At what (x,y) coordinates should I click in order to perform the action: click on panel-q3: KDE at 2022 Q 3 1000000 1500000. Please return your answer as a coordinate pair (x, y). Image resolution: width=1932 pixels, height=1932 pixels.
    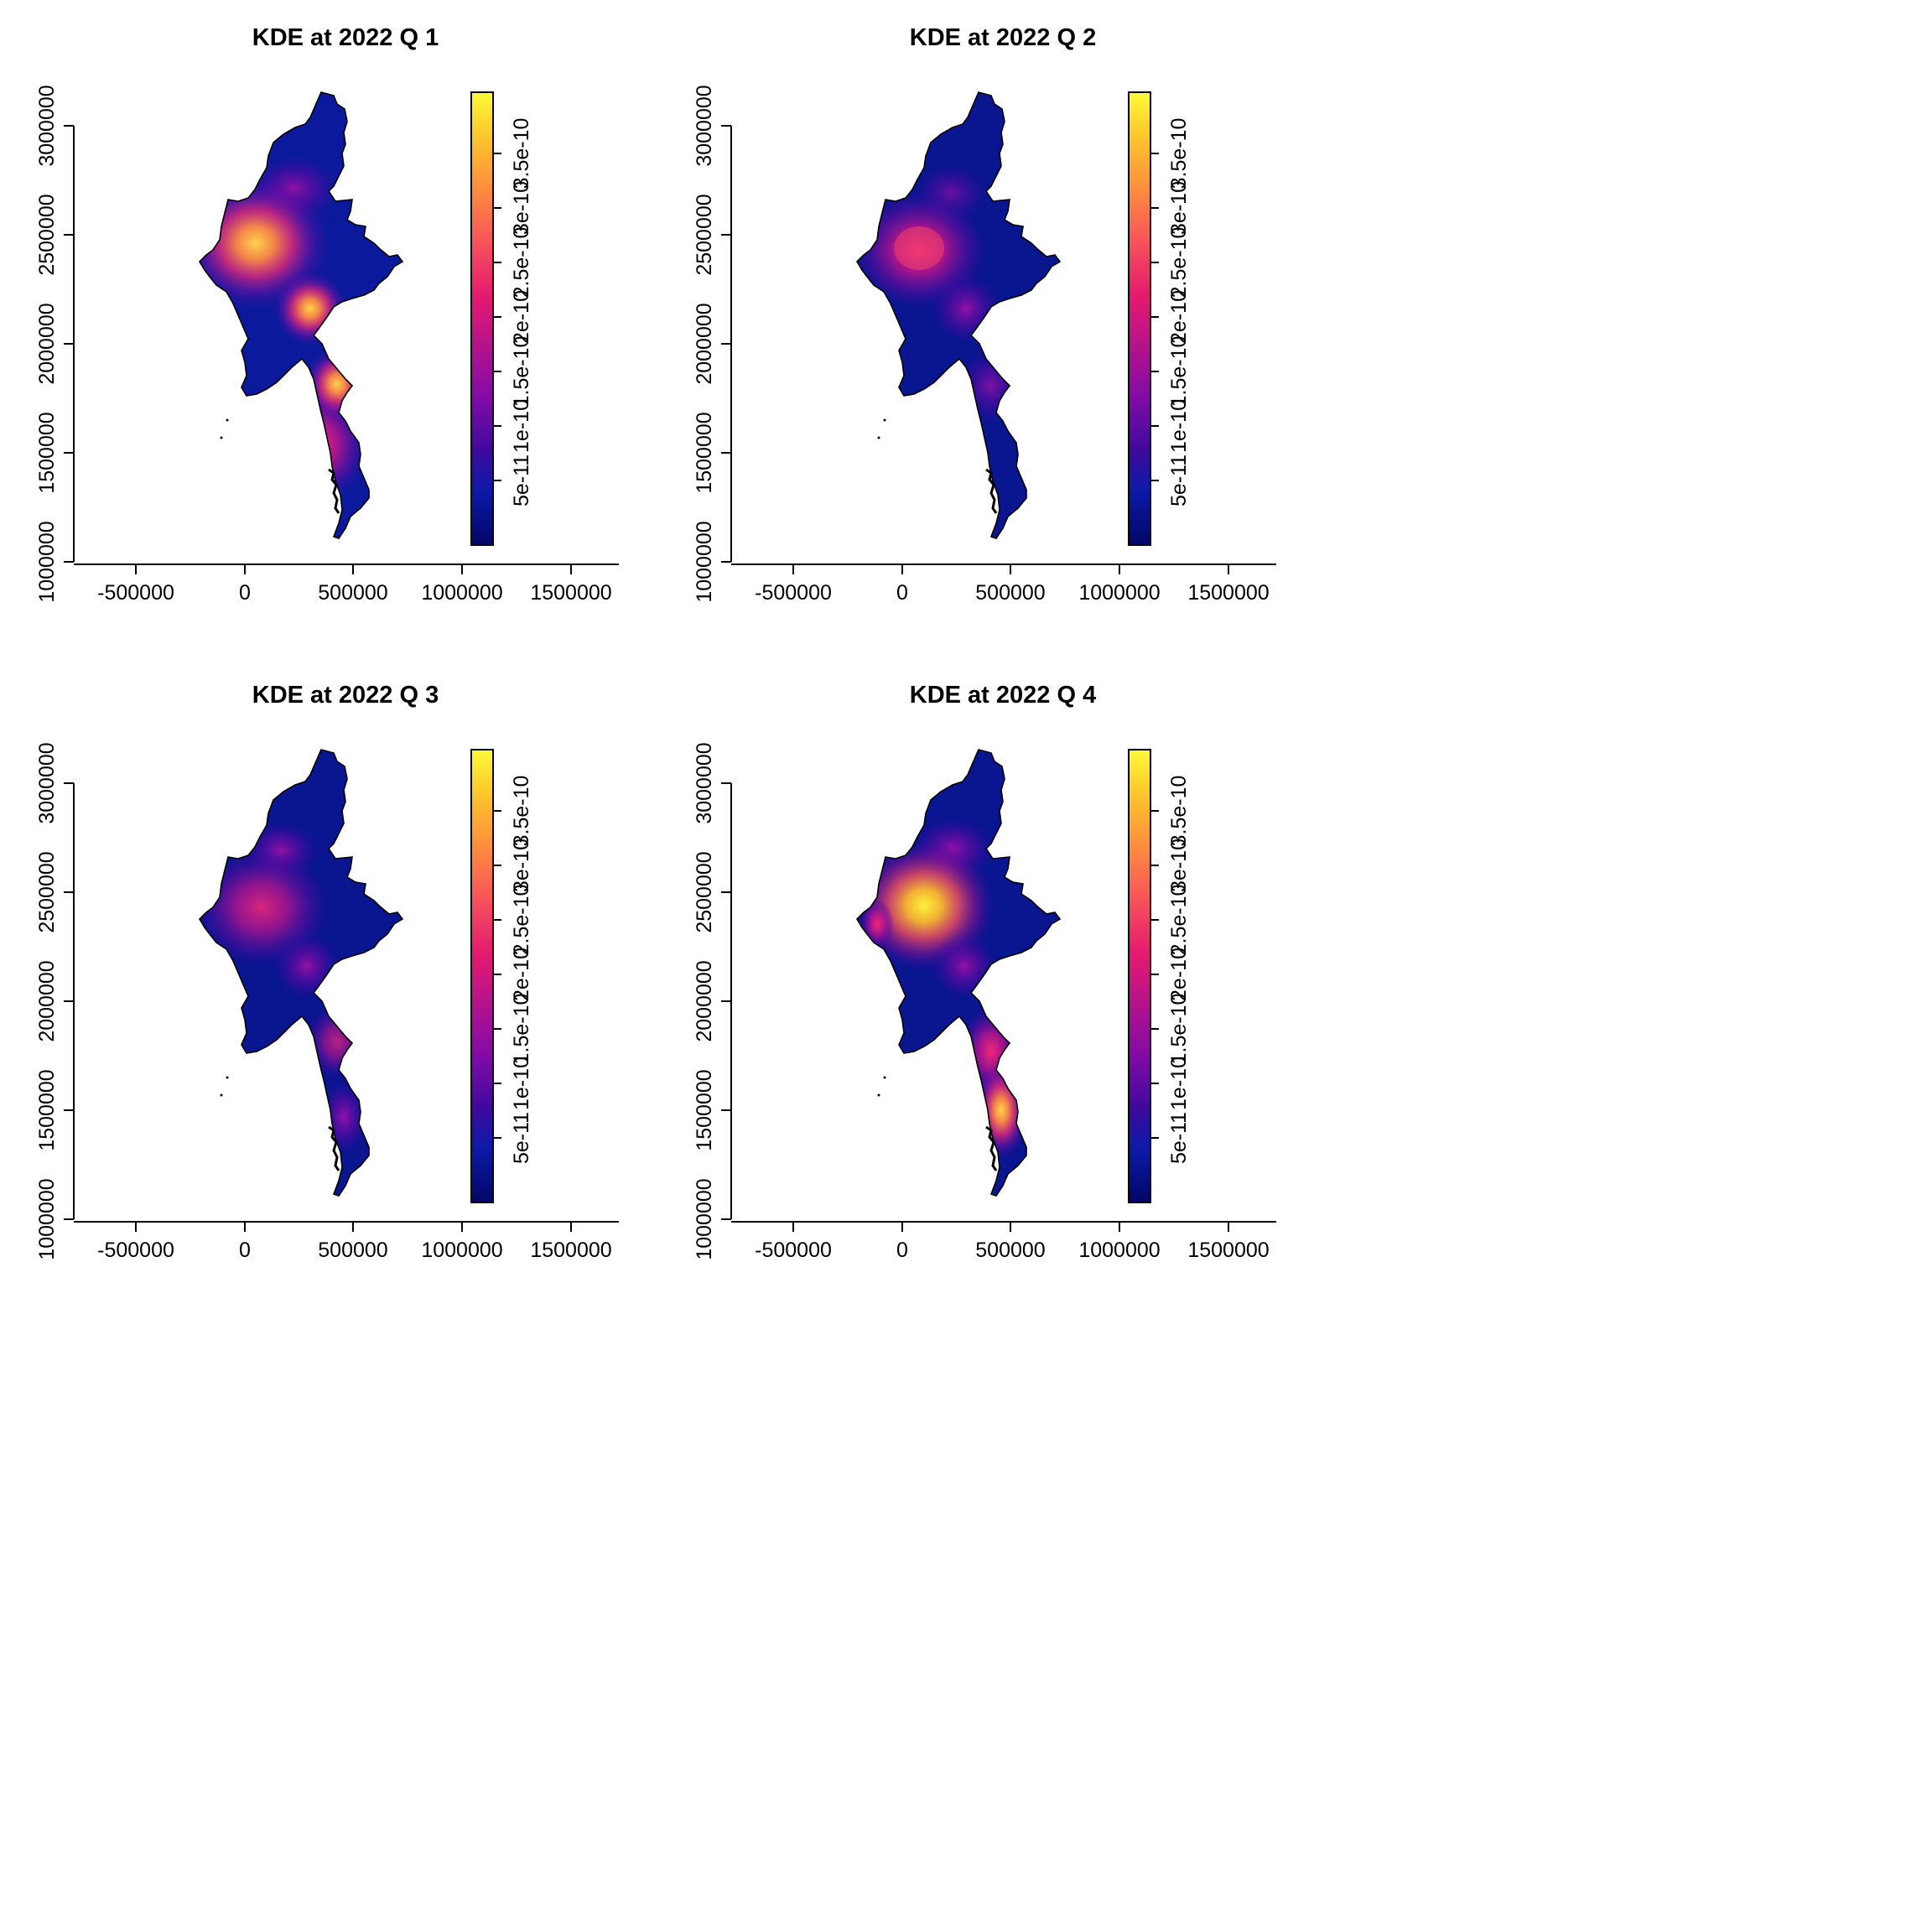
    Looking at the image, I should click on (327, 972).